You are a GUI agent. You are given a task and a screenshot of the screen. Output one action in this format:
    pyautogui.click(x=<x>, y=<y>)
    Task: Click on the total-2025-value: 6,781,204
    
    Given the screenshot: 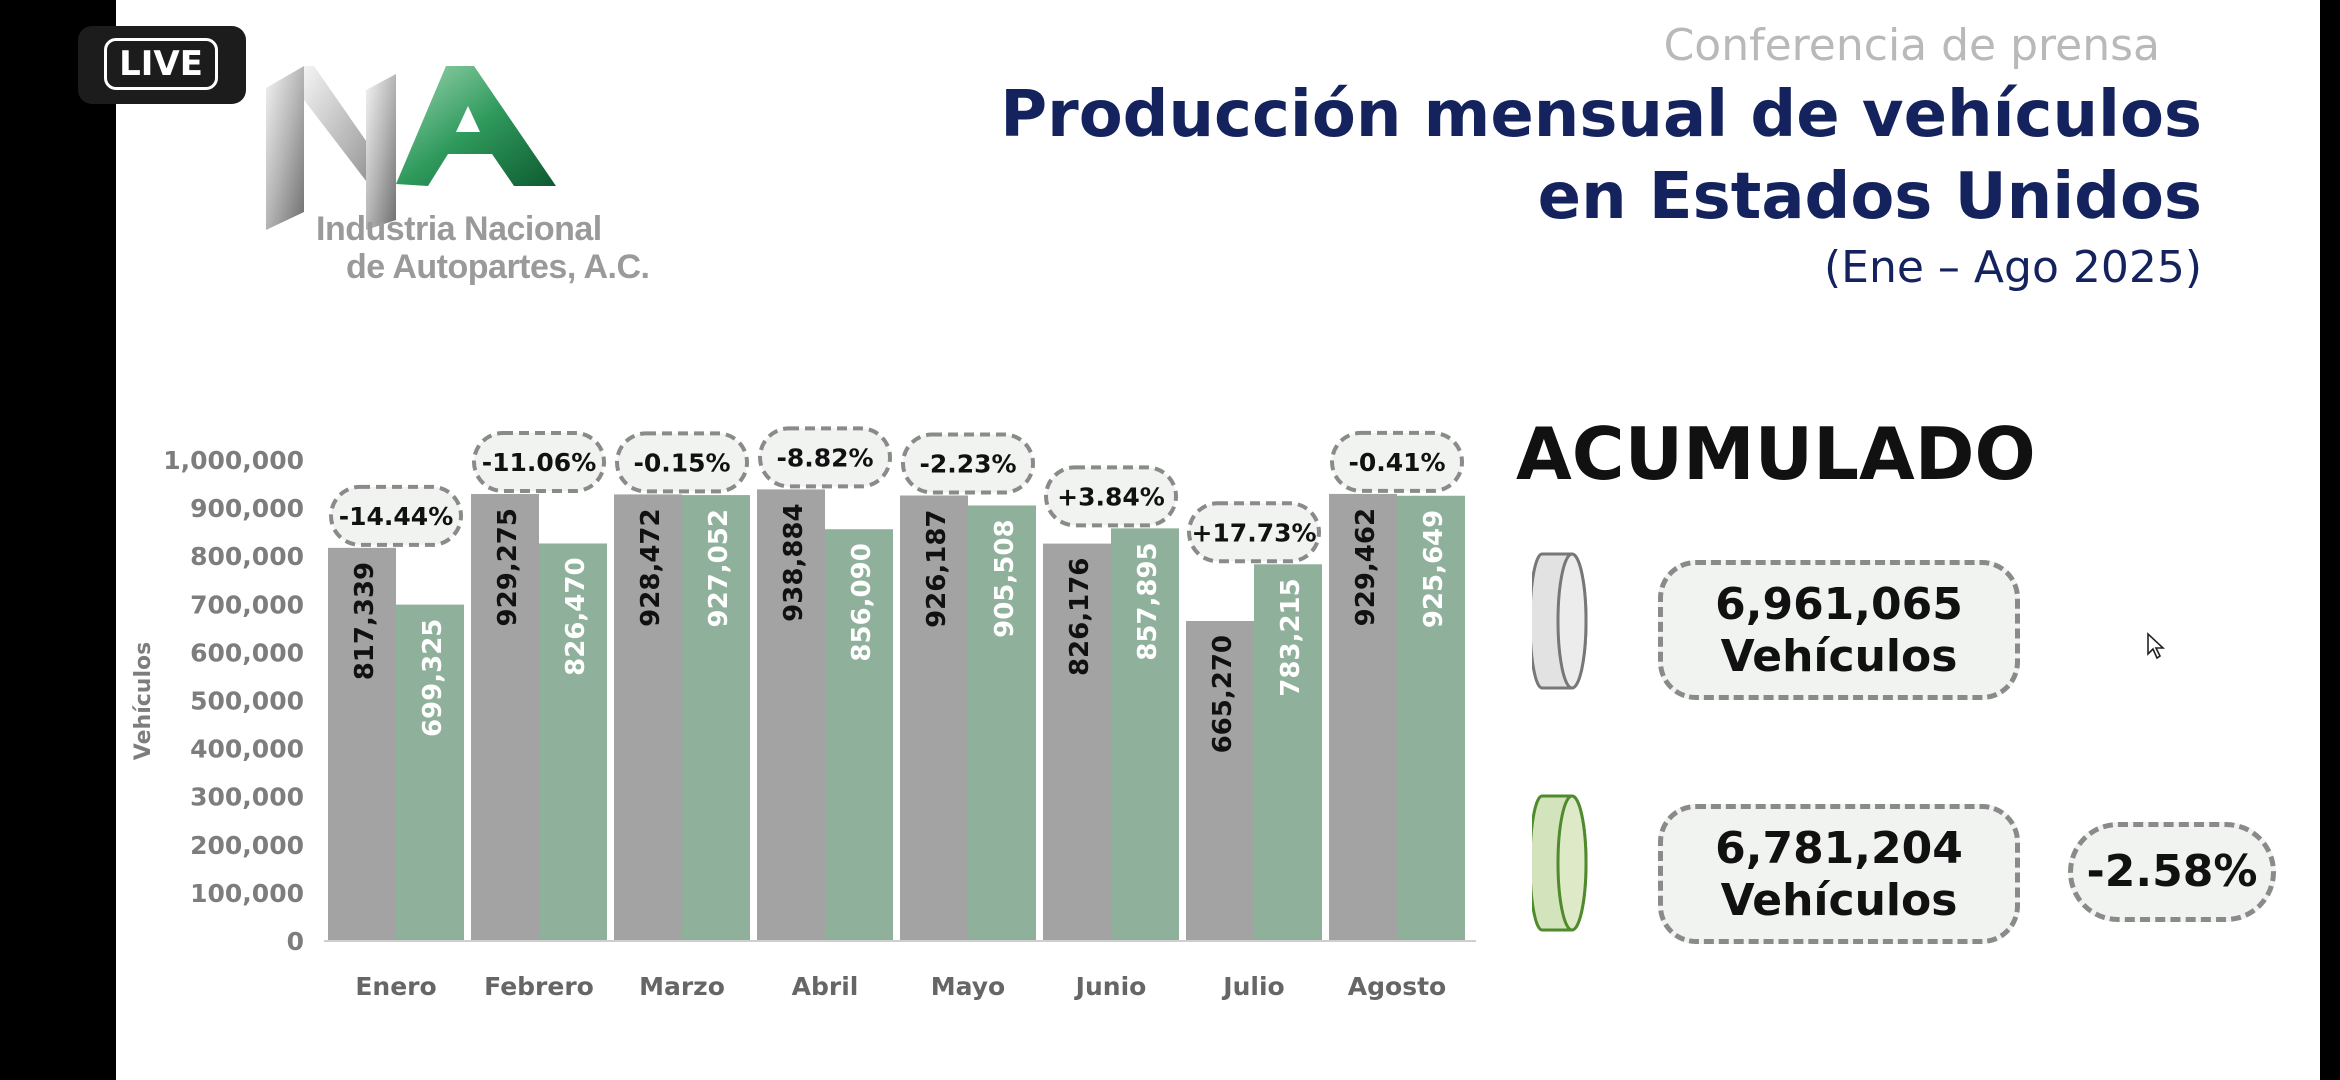 What is the action you would take?
    pyautogui.click(x=1839, y=848)
    